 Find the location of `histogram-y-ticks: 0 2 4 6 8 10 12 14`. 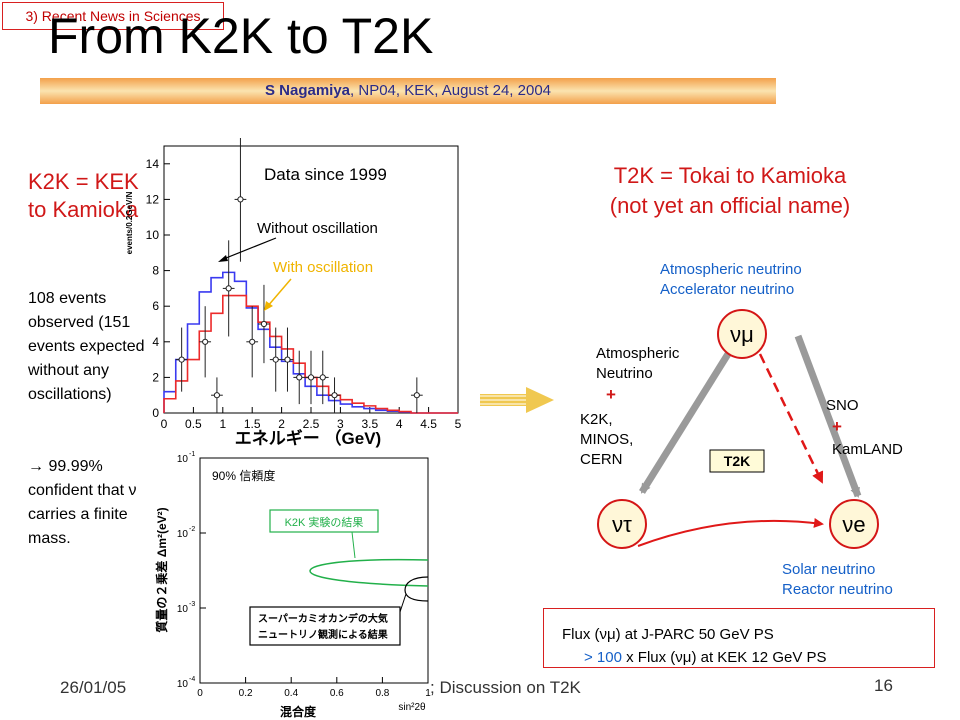

histogram-y-ticks: 0 2 4 6 8 10 12 14 is located at coordinates (158, 288).